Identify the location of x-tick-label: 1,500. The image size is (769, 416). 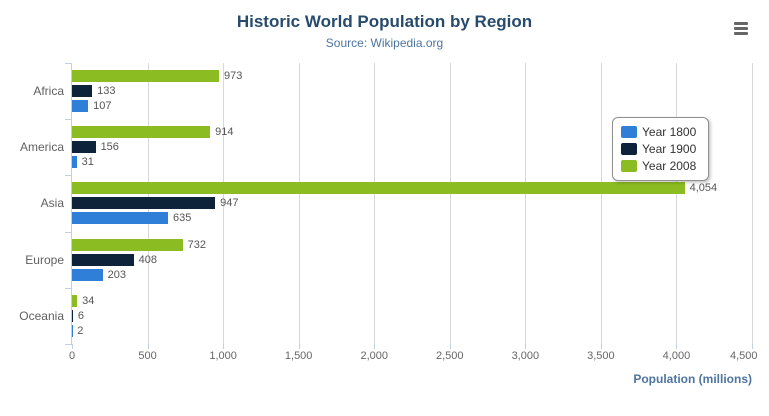
(298, 356).